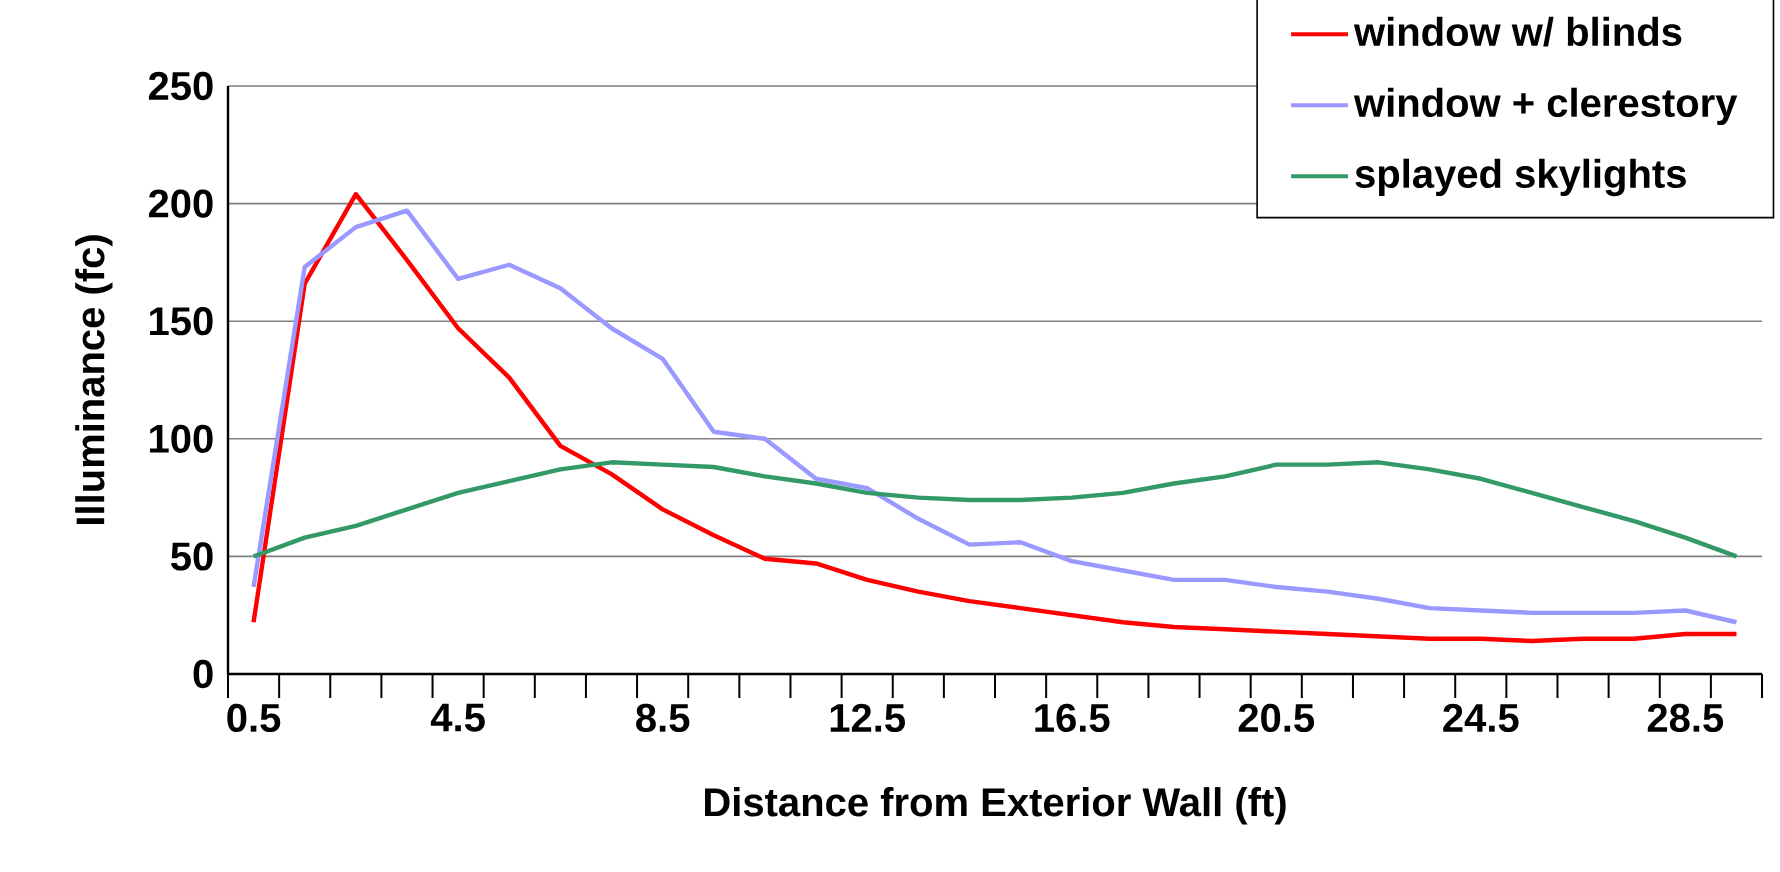 The width and height of the screenshot is (1780, 872). I want to click on y-tick-label: 100, so click(181, 438).